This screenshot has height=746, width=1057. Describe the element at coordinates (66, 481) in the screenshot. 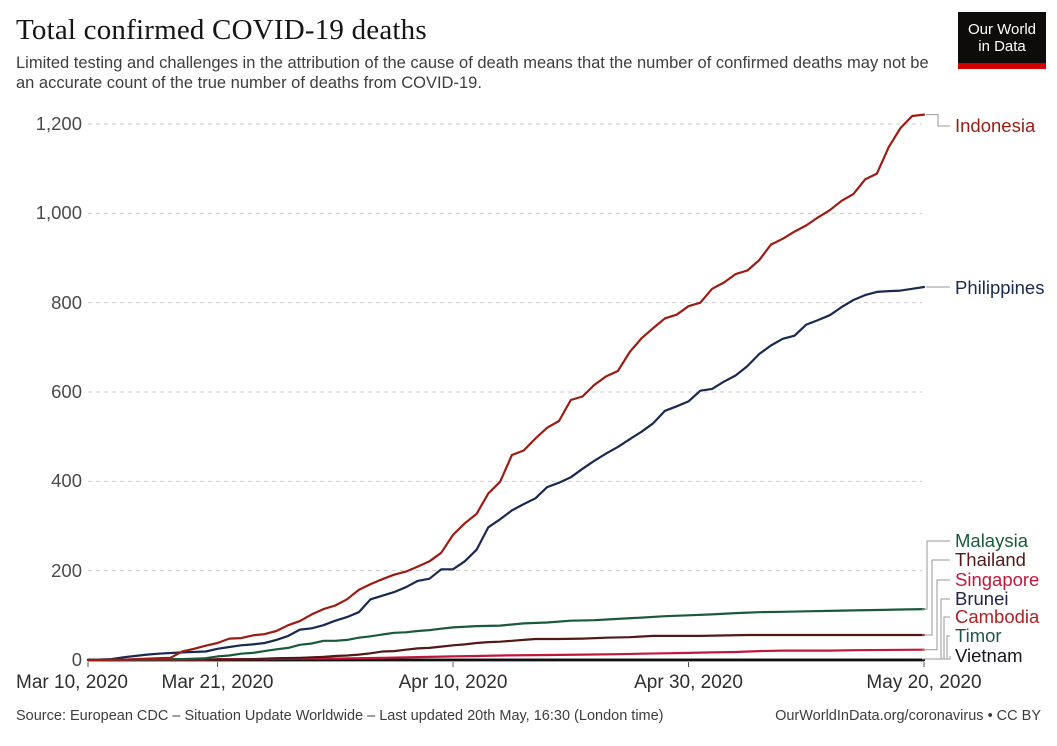

I see `y-axis-tick-label: 400` at that location.